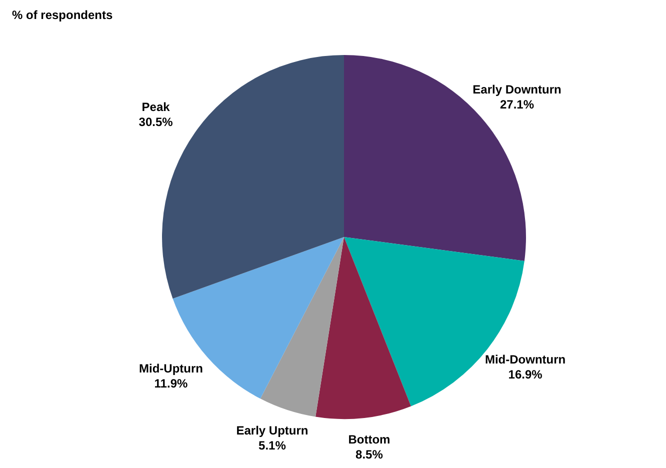 Image resolution: width=666 pixels, height=468 pixels. Describe the element at coordinates (517, 89) in the screenshot. I see `slice-label: Early Downturn` at that location.